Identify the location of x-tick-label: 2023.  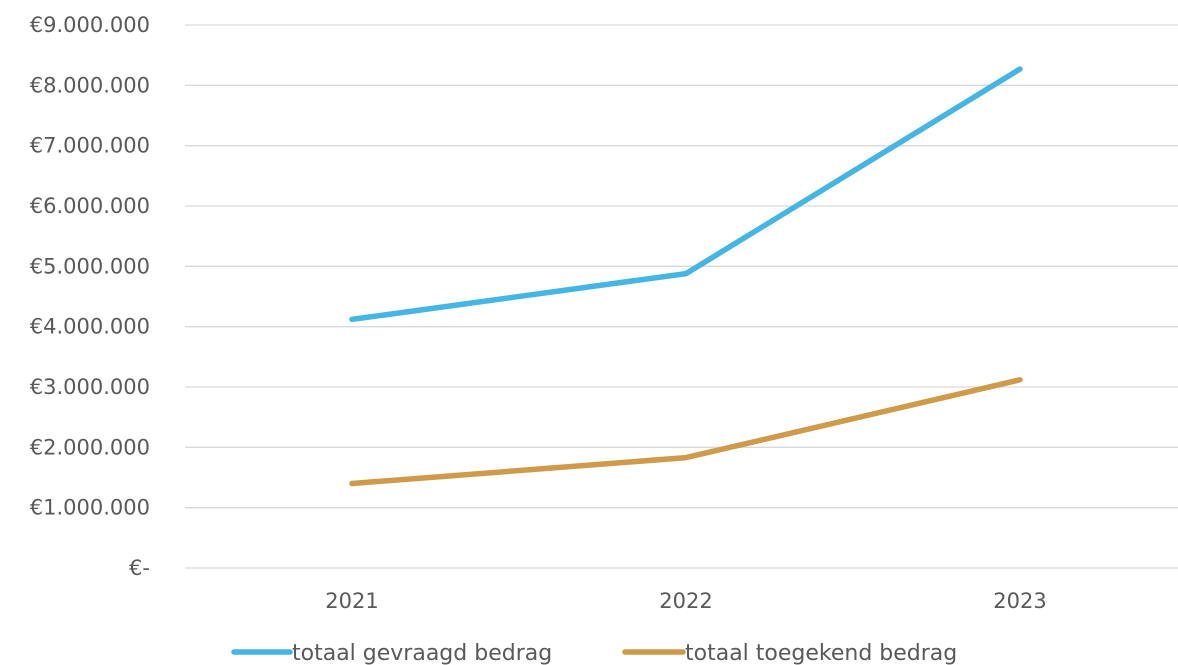
(1019, 601).